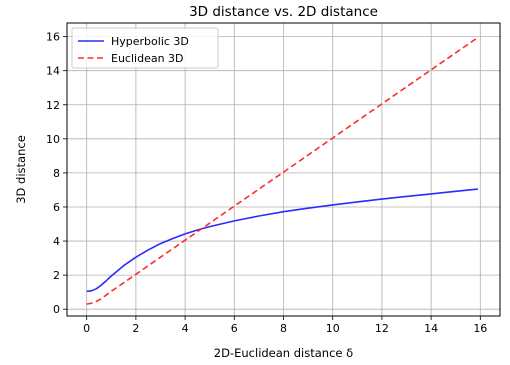  Describe the element at coordinates (480, 328) in the screenshot. I see `x-tick-label: 16` at that location.